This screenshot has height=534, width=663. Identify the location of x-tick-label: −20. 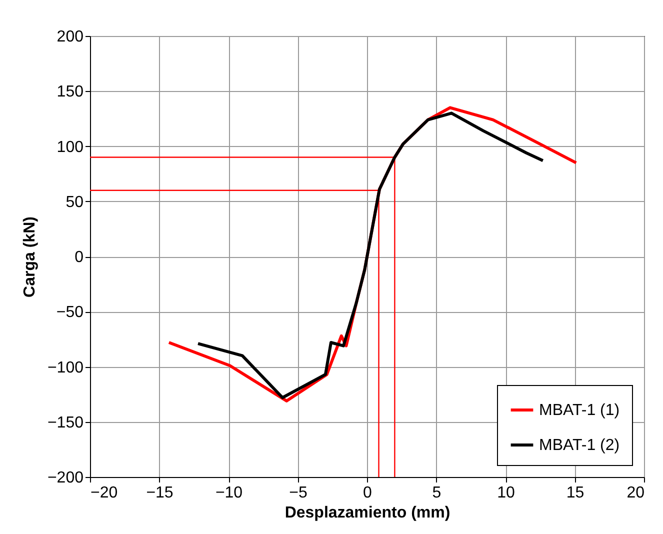
(104, 493).